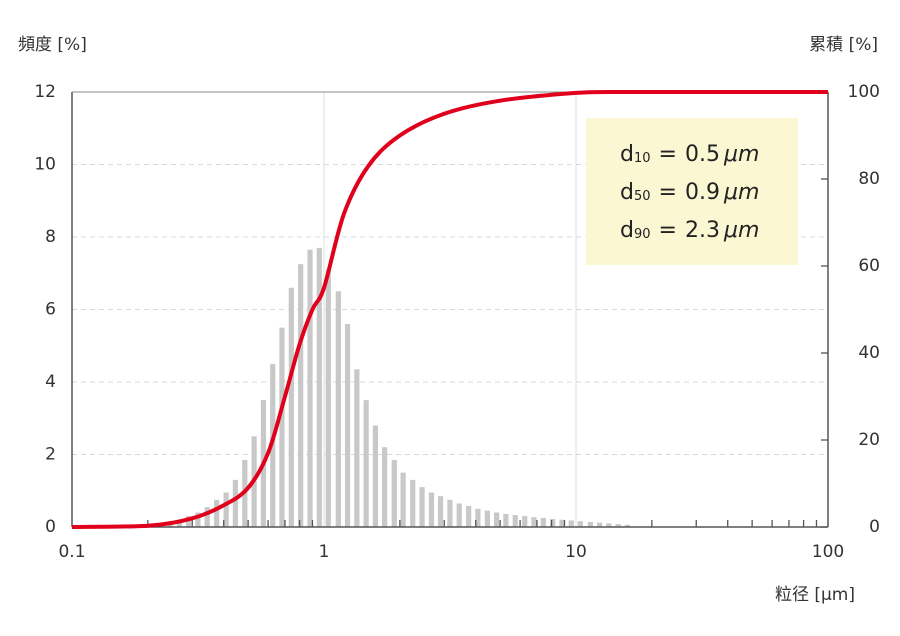 The height and width of the screenshot is (636, 900). I want to click on annotation: d50 = 0.9 μm, so click(689, 192).